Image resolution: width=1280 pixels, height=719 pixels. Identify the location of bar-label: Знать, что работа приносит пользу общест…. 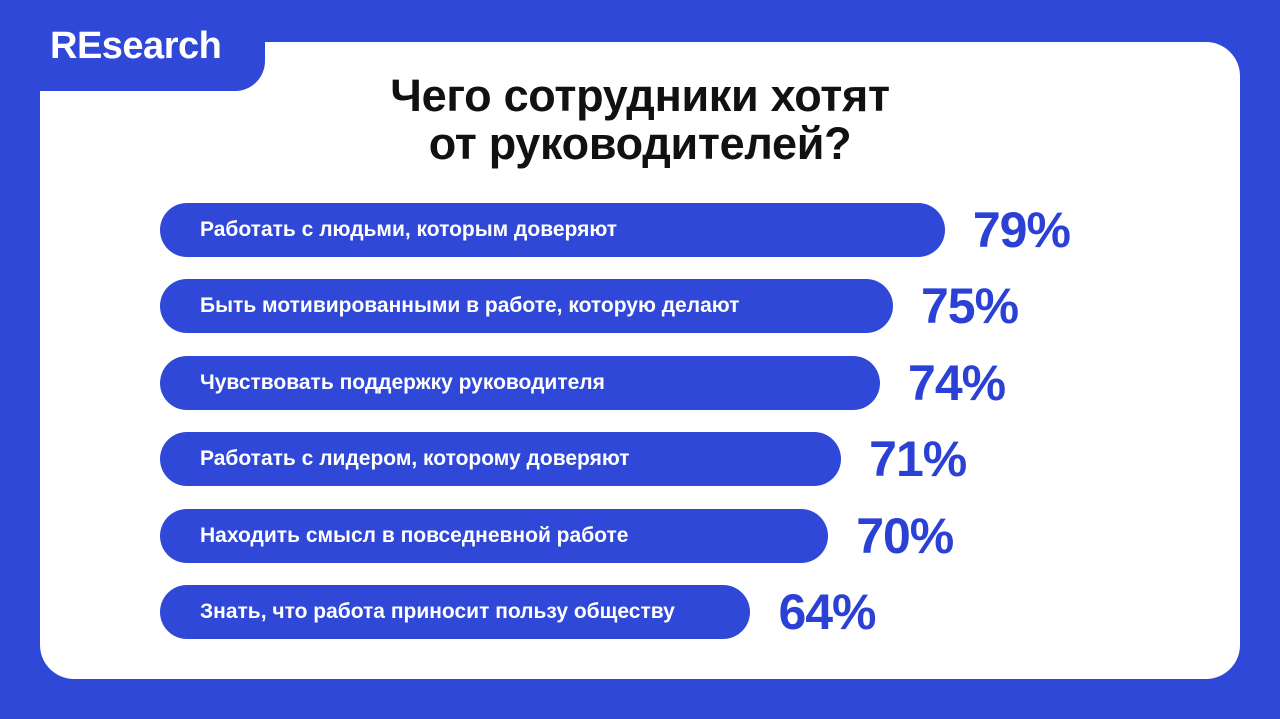
(437, 611).